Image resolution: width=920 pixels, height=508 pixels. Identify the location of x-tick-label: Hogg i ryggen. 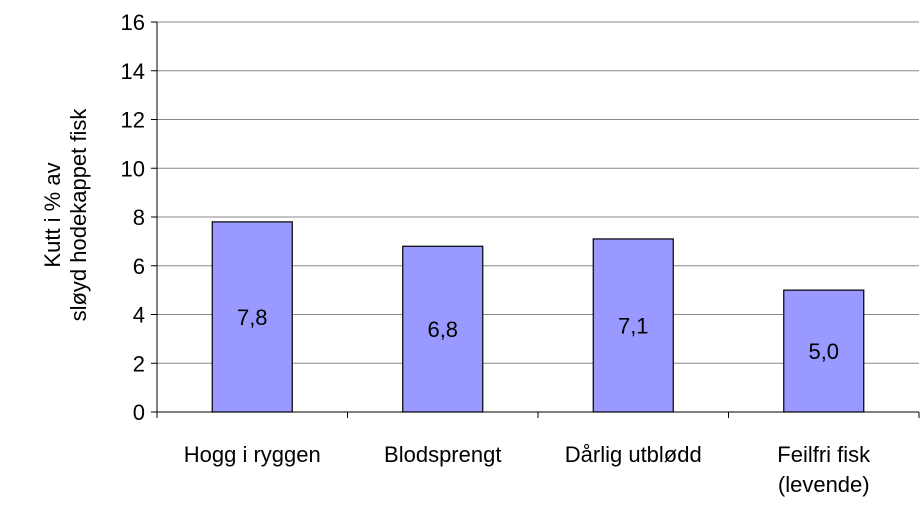
(252, 454).